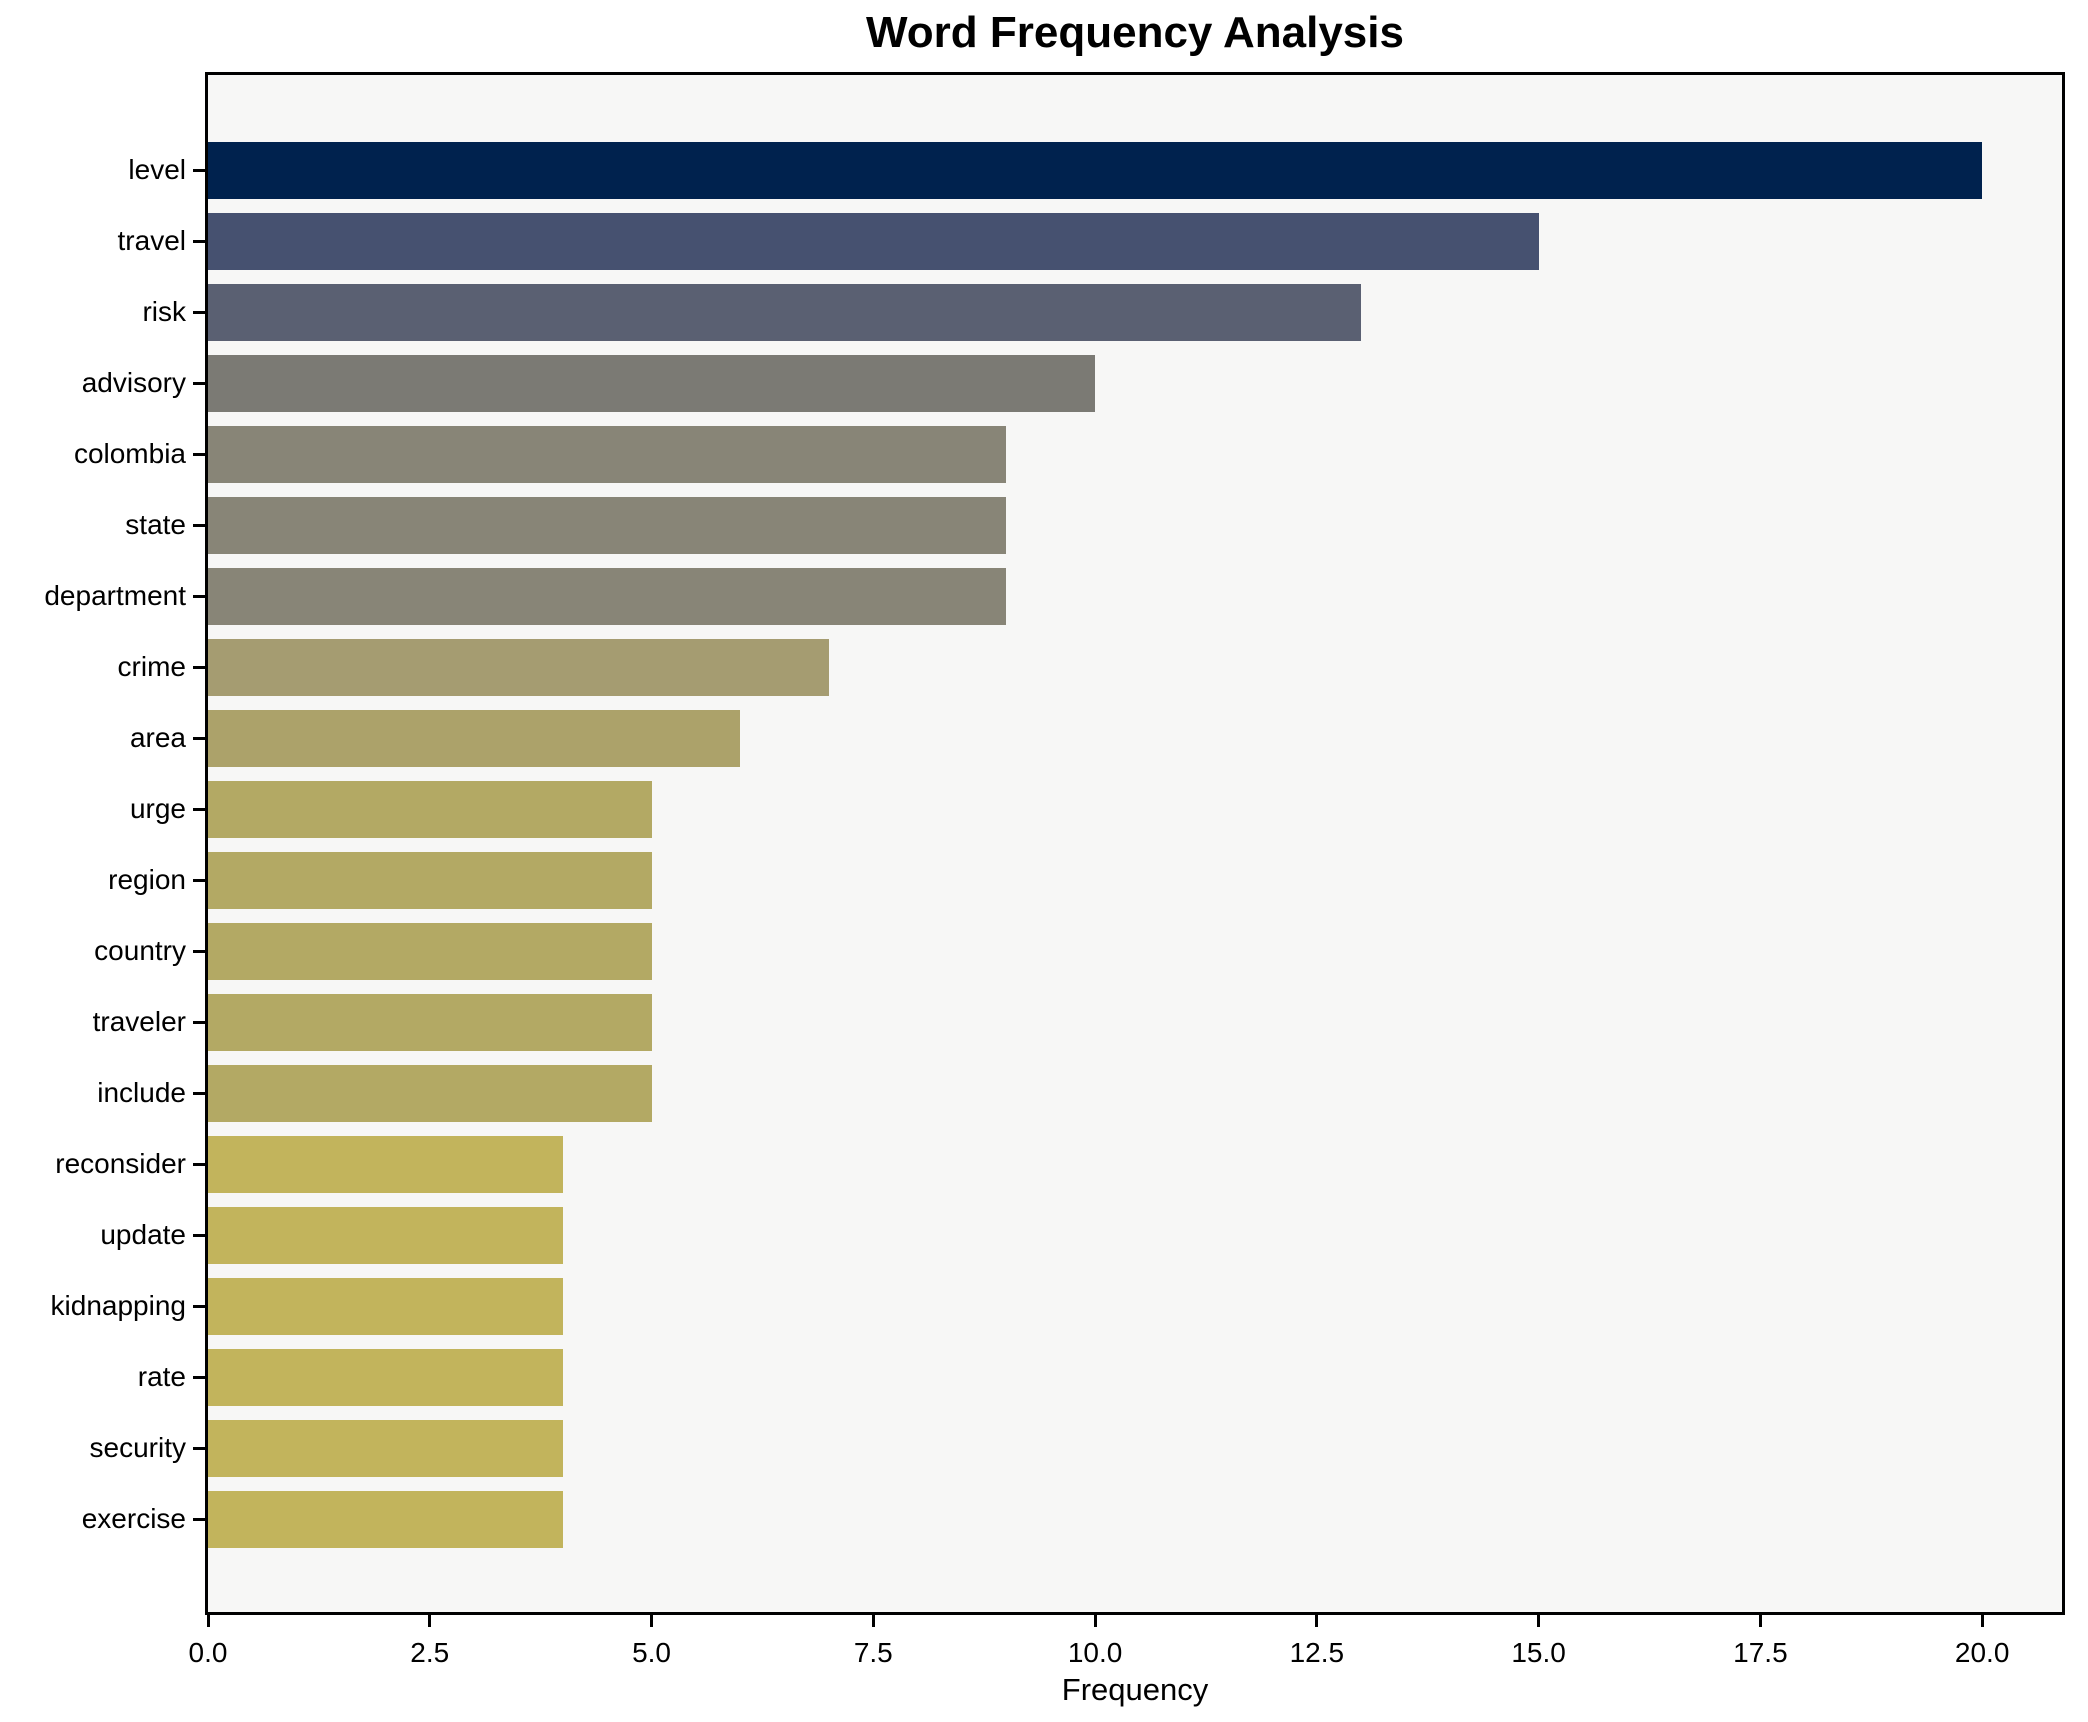  What do you see at coordinates (385, 1235) in the screenshot?
I see `bar-update` at bounding box center [385, 1235].